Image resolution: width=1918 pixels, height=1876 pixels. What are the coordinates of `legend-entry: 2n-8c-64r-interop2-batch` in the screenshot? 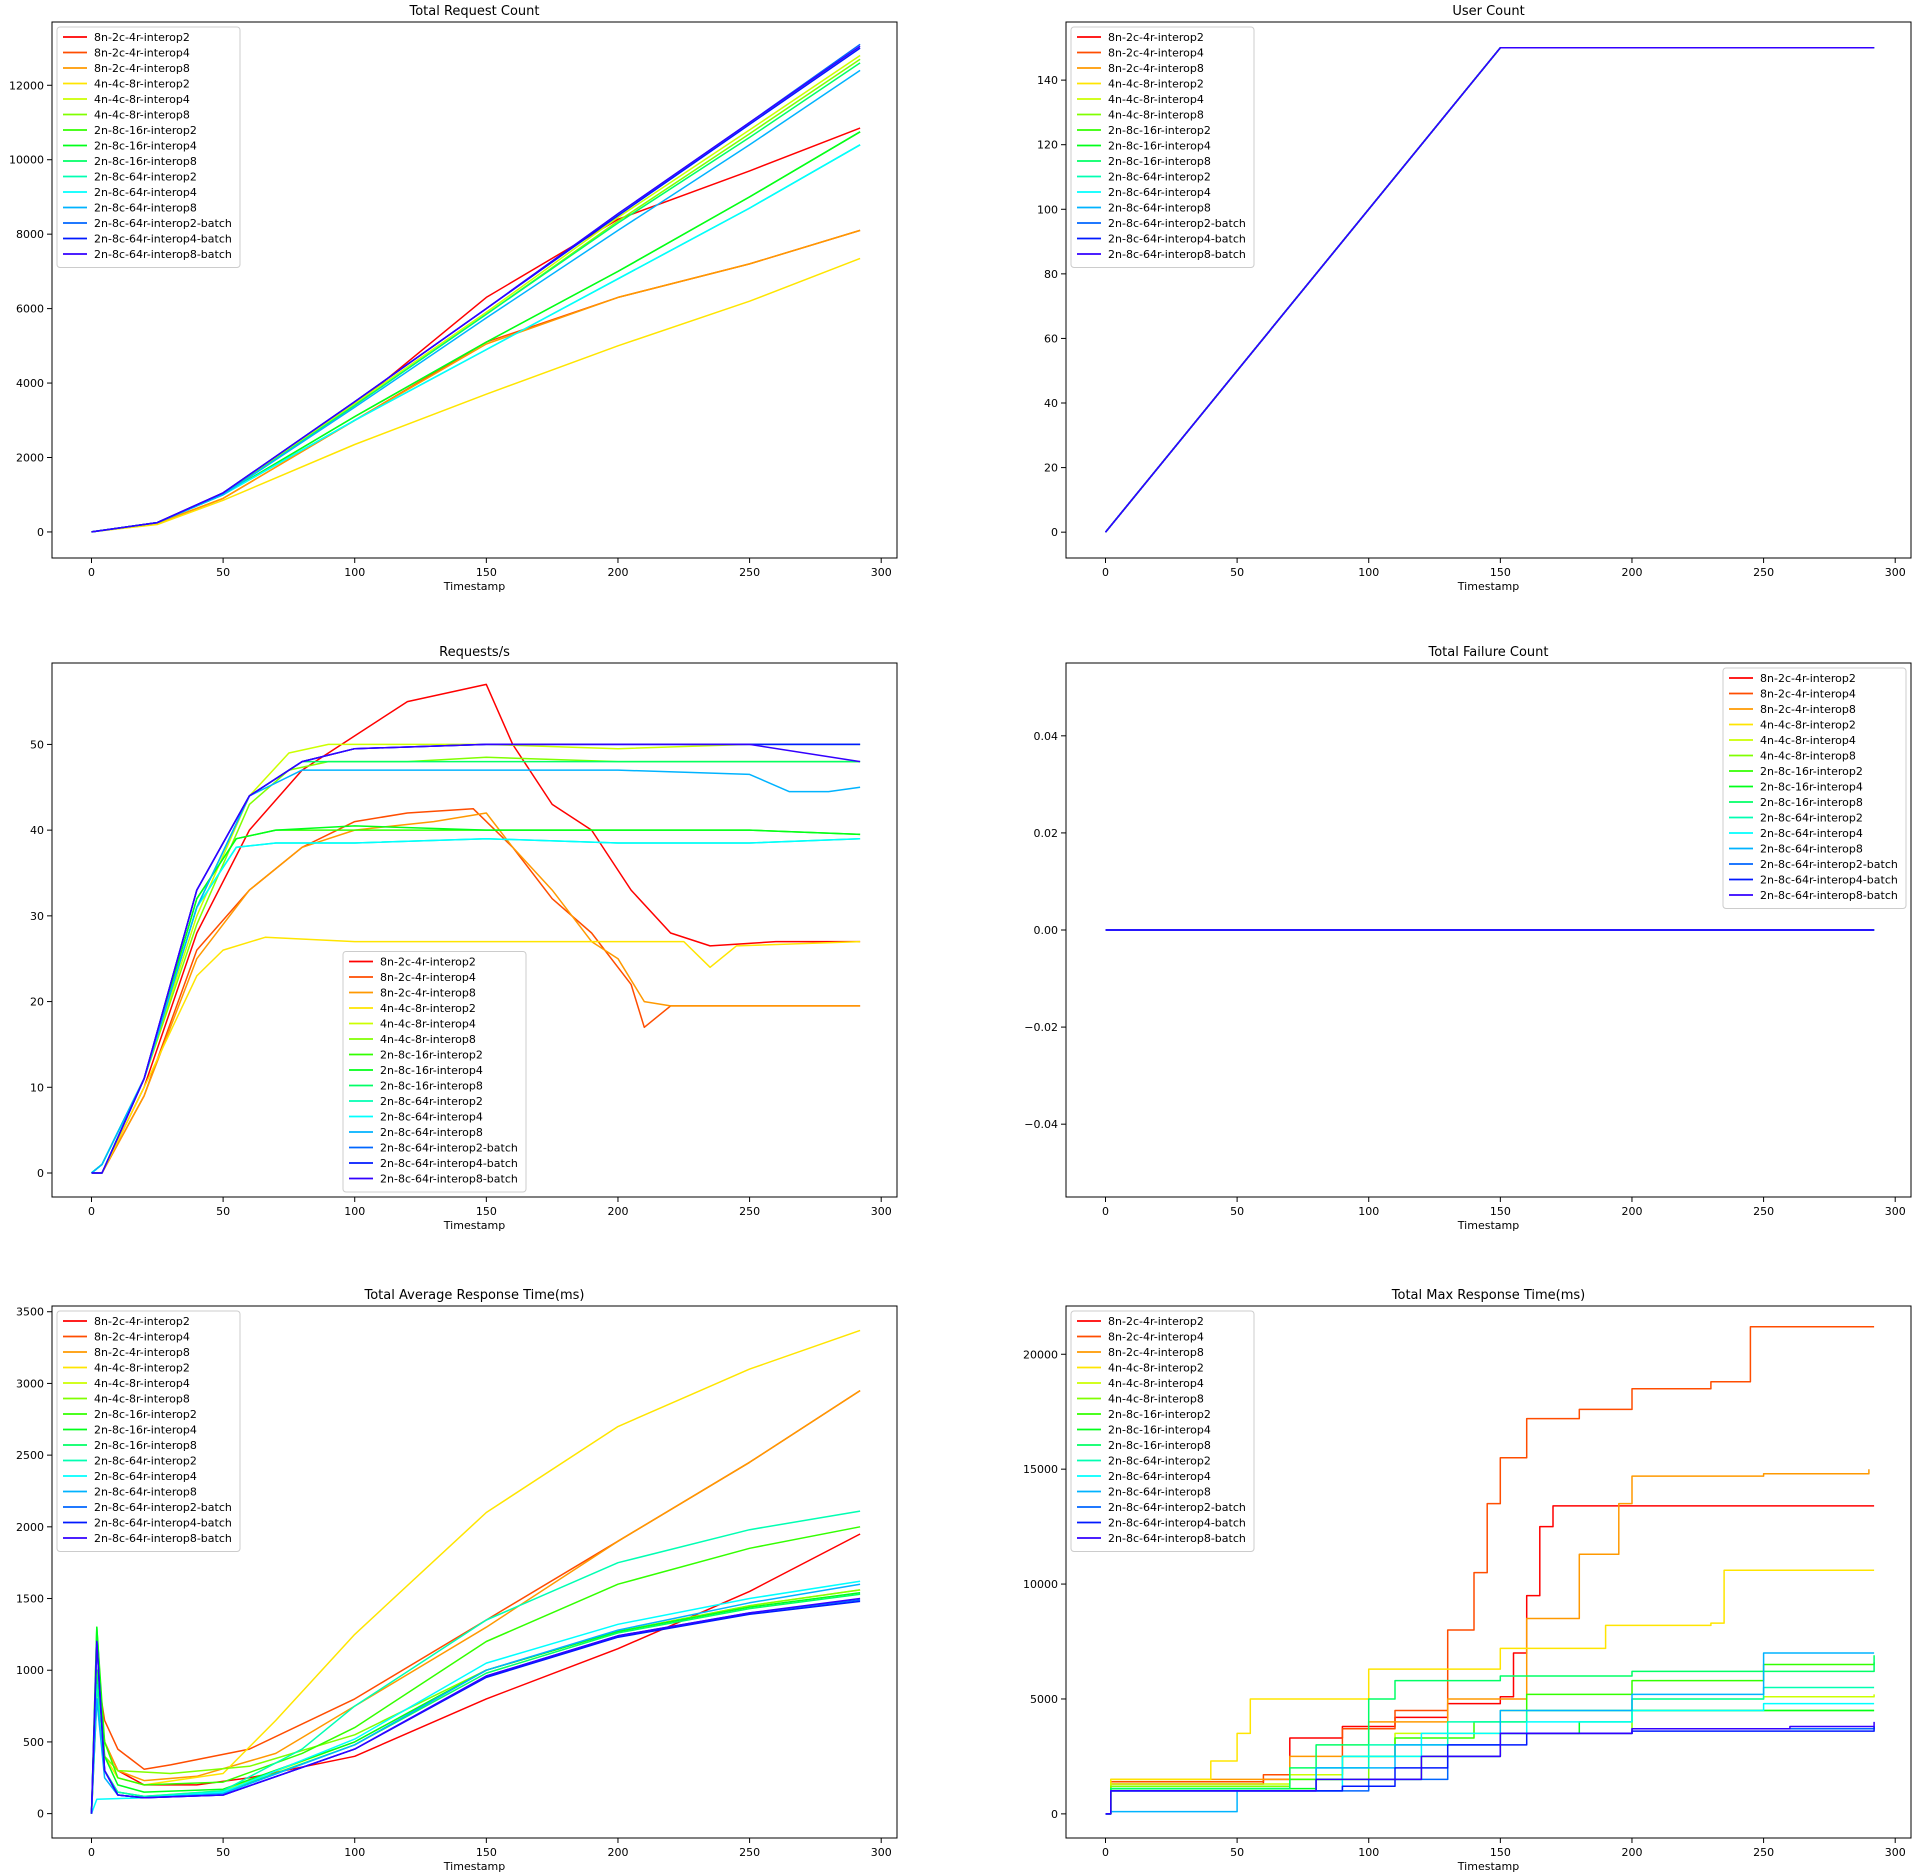 It's located at (1177, 1507).